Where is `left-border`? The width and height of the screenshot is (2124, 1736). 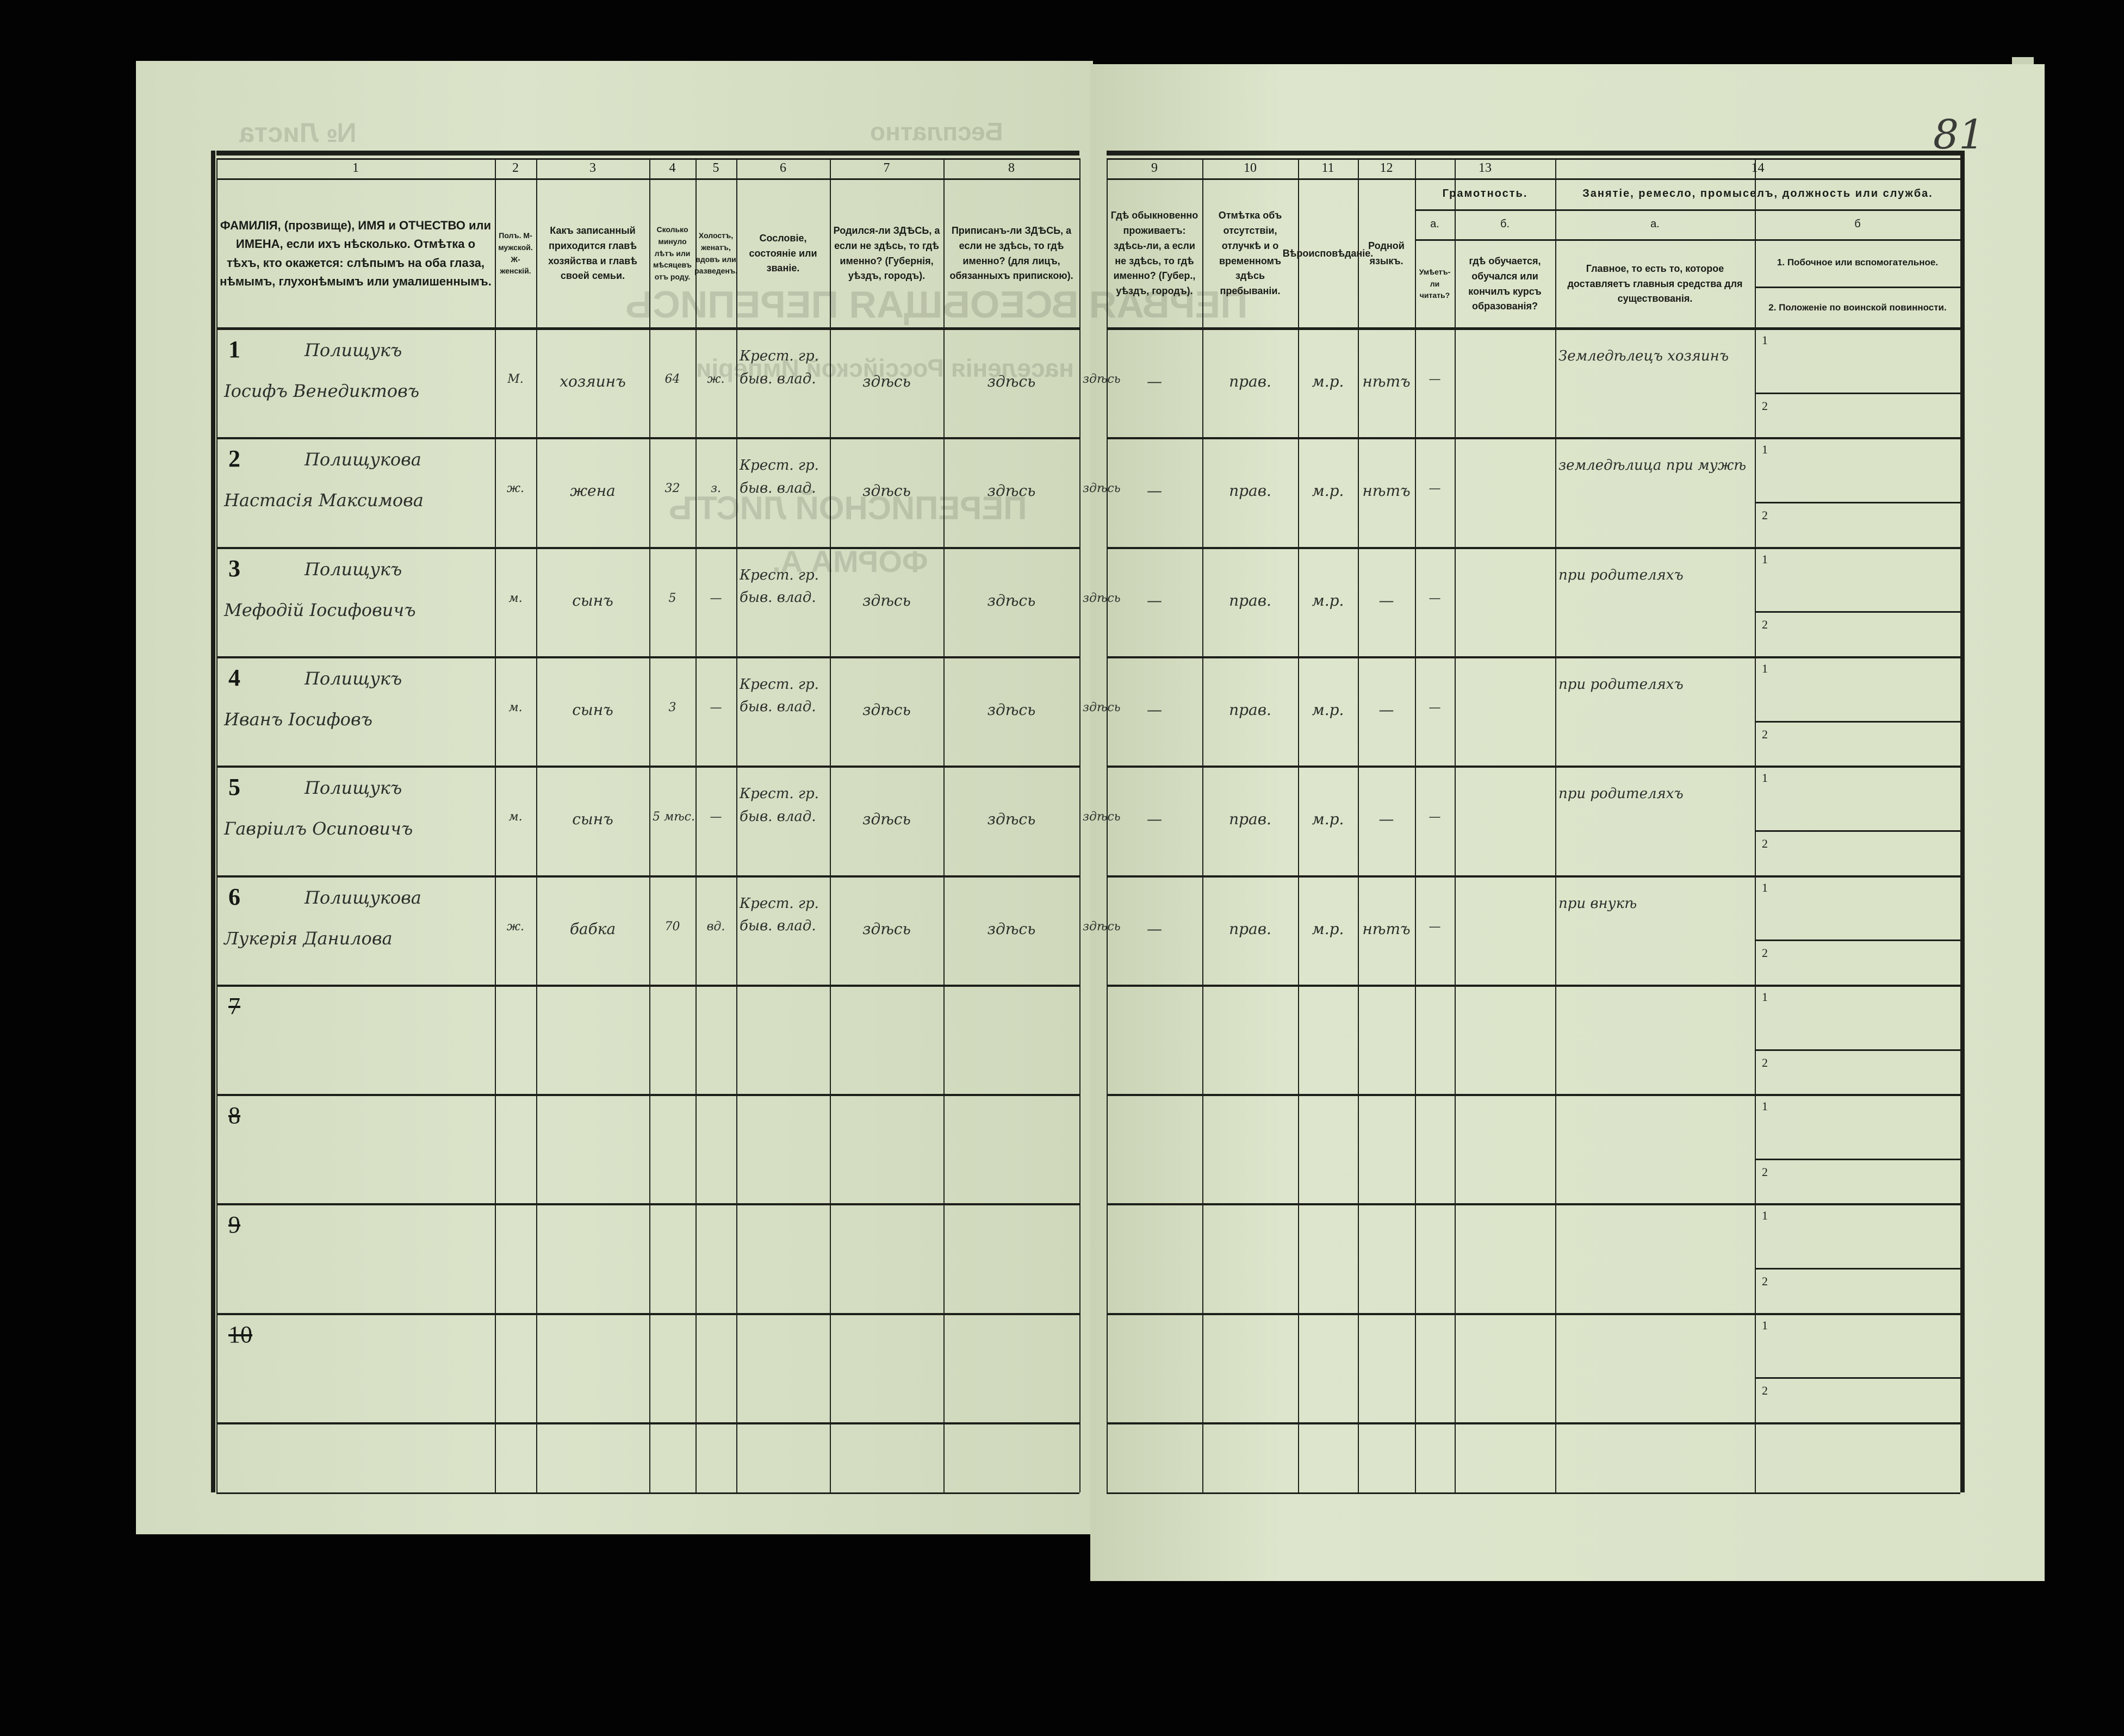
left-border is located at coordinates (213, 821).